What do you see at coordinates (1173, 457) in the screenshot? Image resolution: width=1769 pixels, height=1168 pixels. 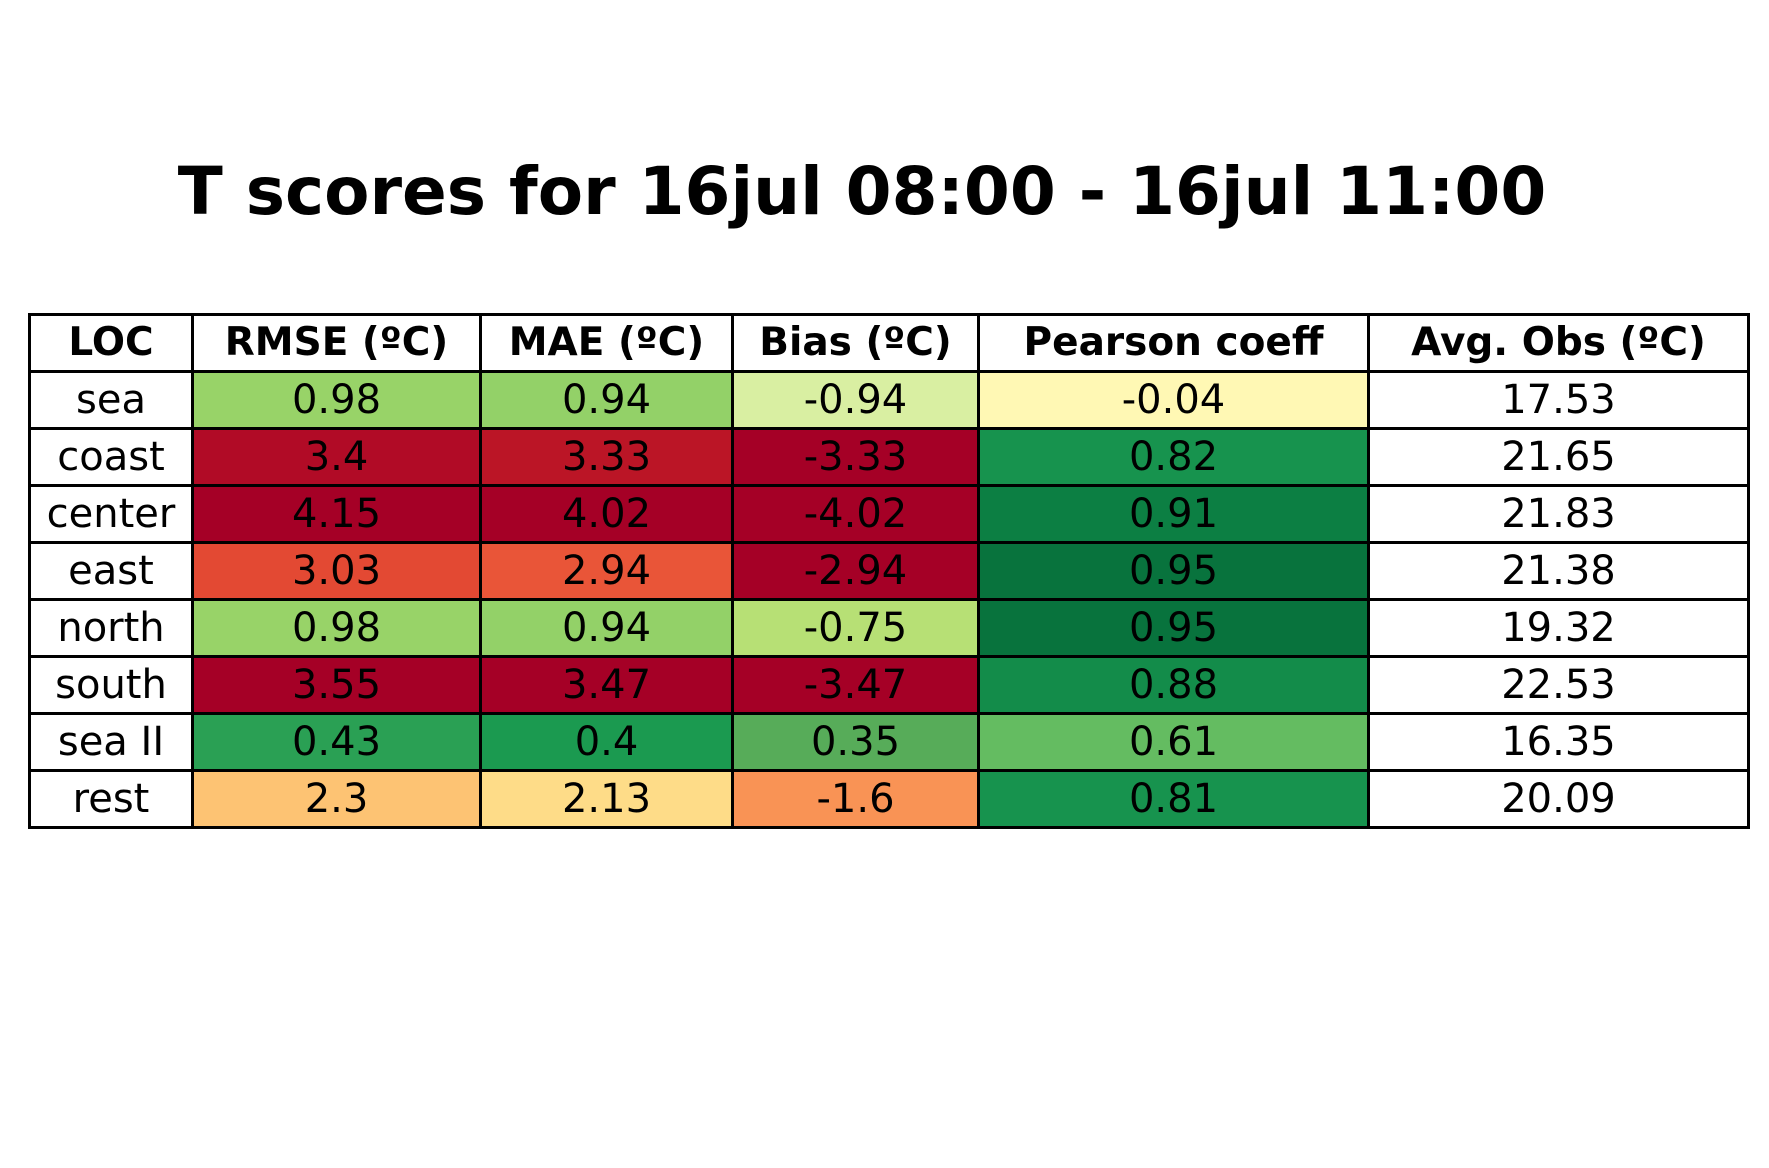 I see `pearson-cell: 0.82` at bounding box center [1173, 457].